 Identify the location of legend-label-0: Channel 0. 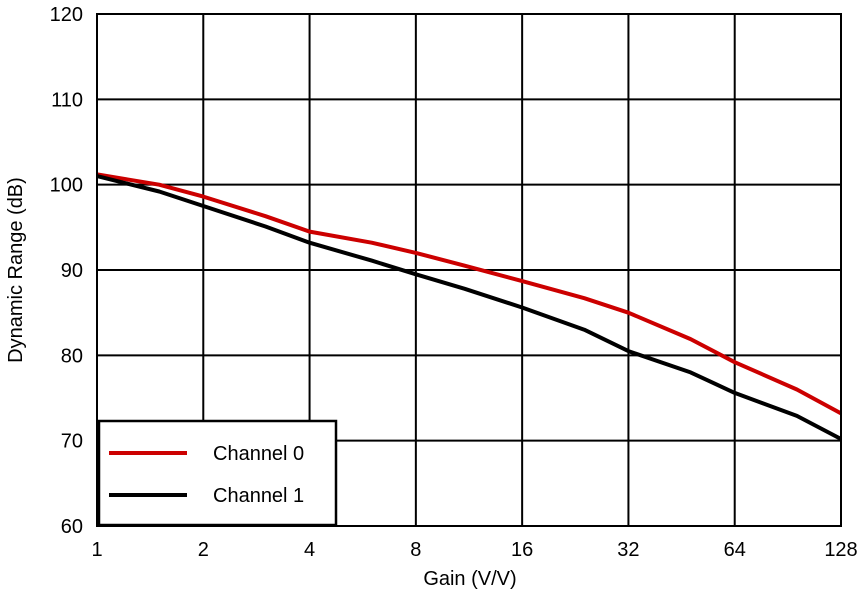
(258, 454).